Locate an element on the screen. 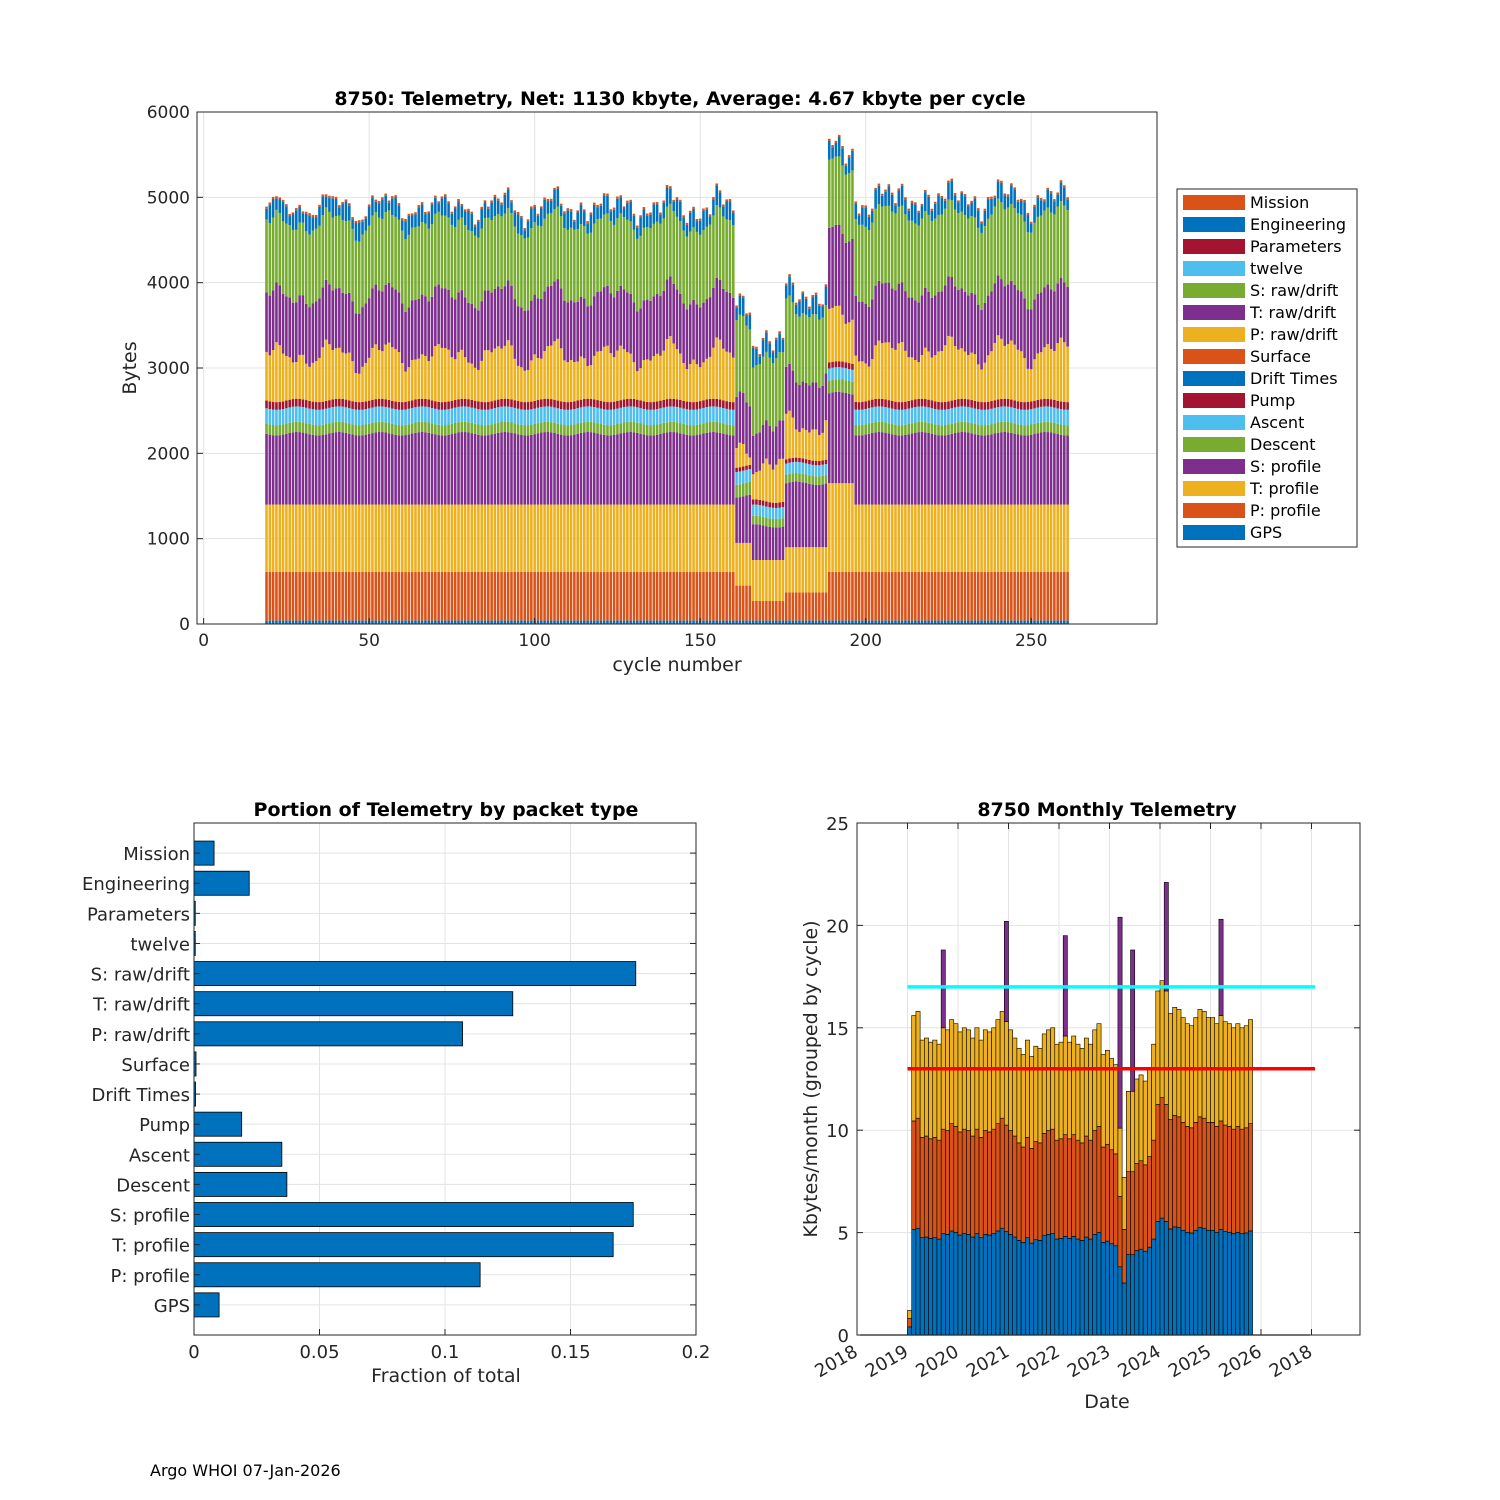 This screenshot has height=1500, width=1500. x-tick-label: 100 is located at coordinates (534, 641).